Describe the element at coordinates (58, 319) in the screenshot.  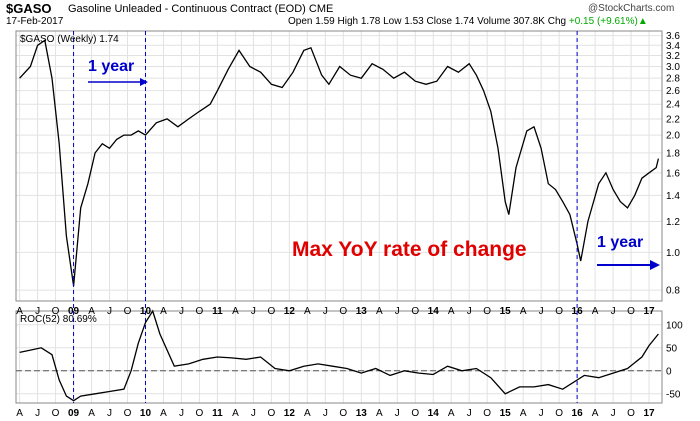
I see `roc-legend: ROC(52) 80.69%` at that location.